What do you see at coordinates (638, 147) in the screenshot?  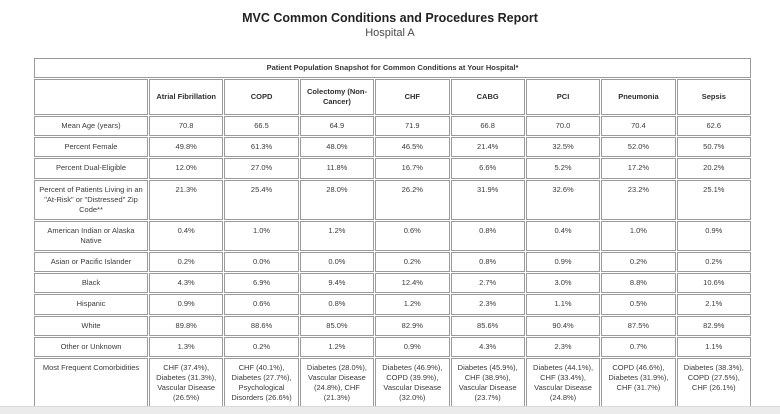 I see `cell-value: 52.0%` at bounding box center [638, 147].